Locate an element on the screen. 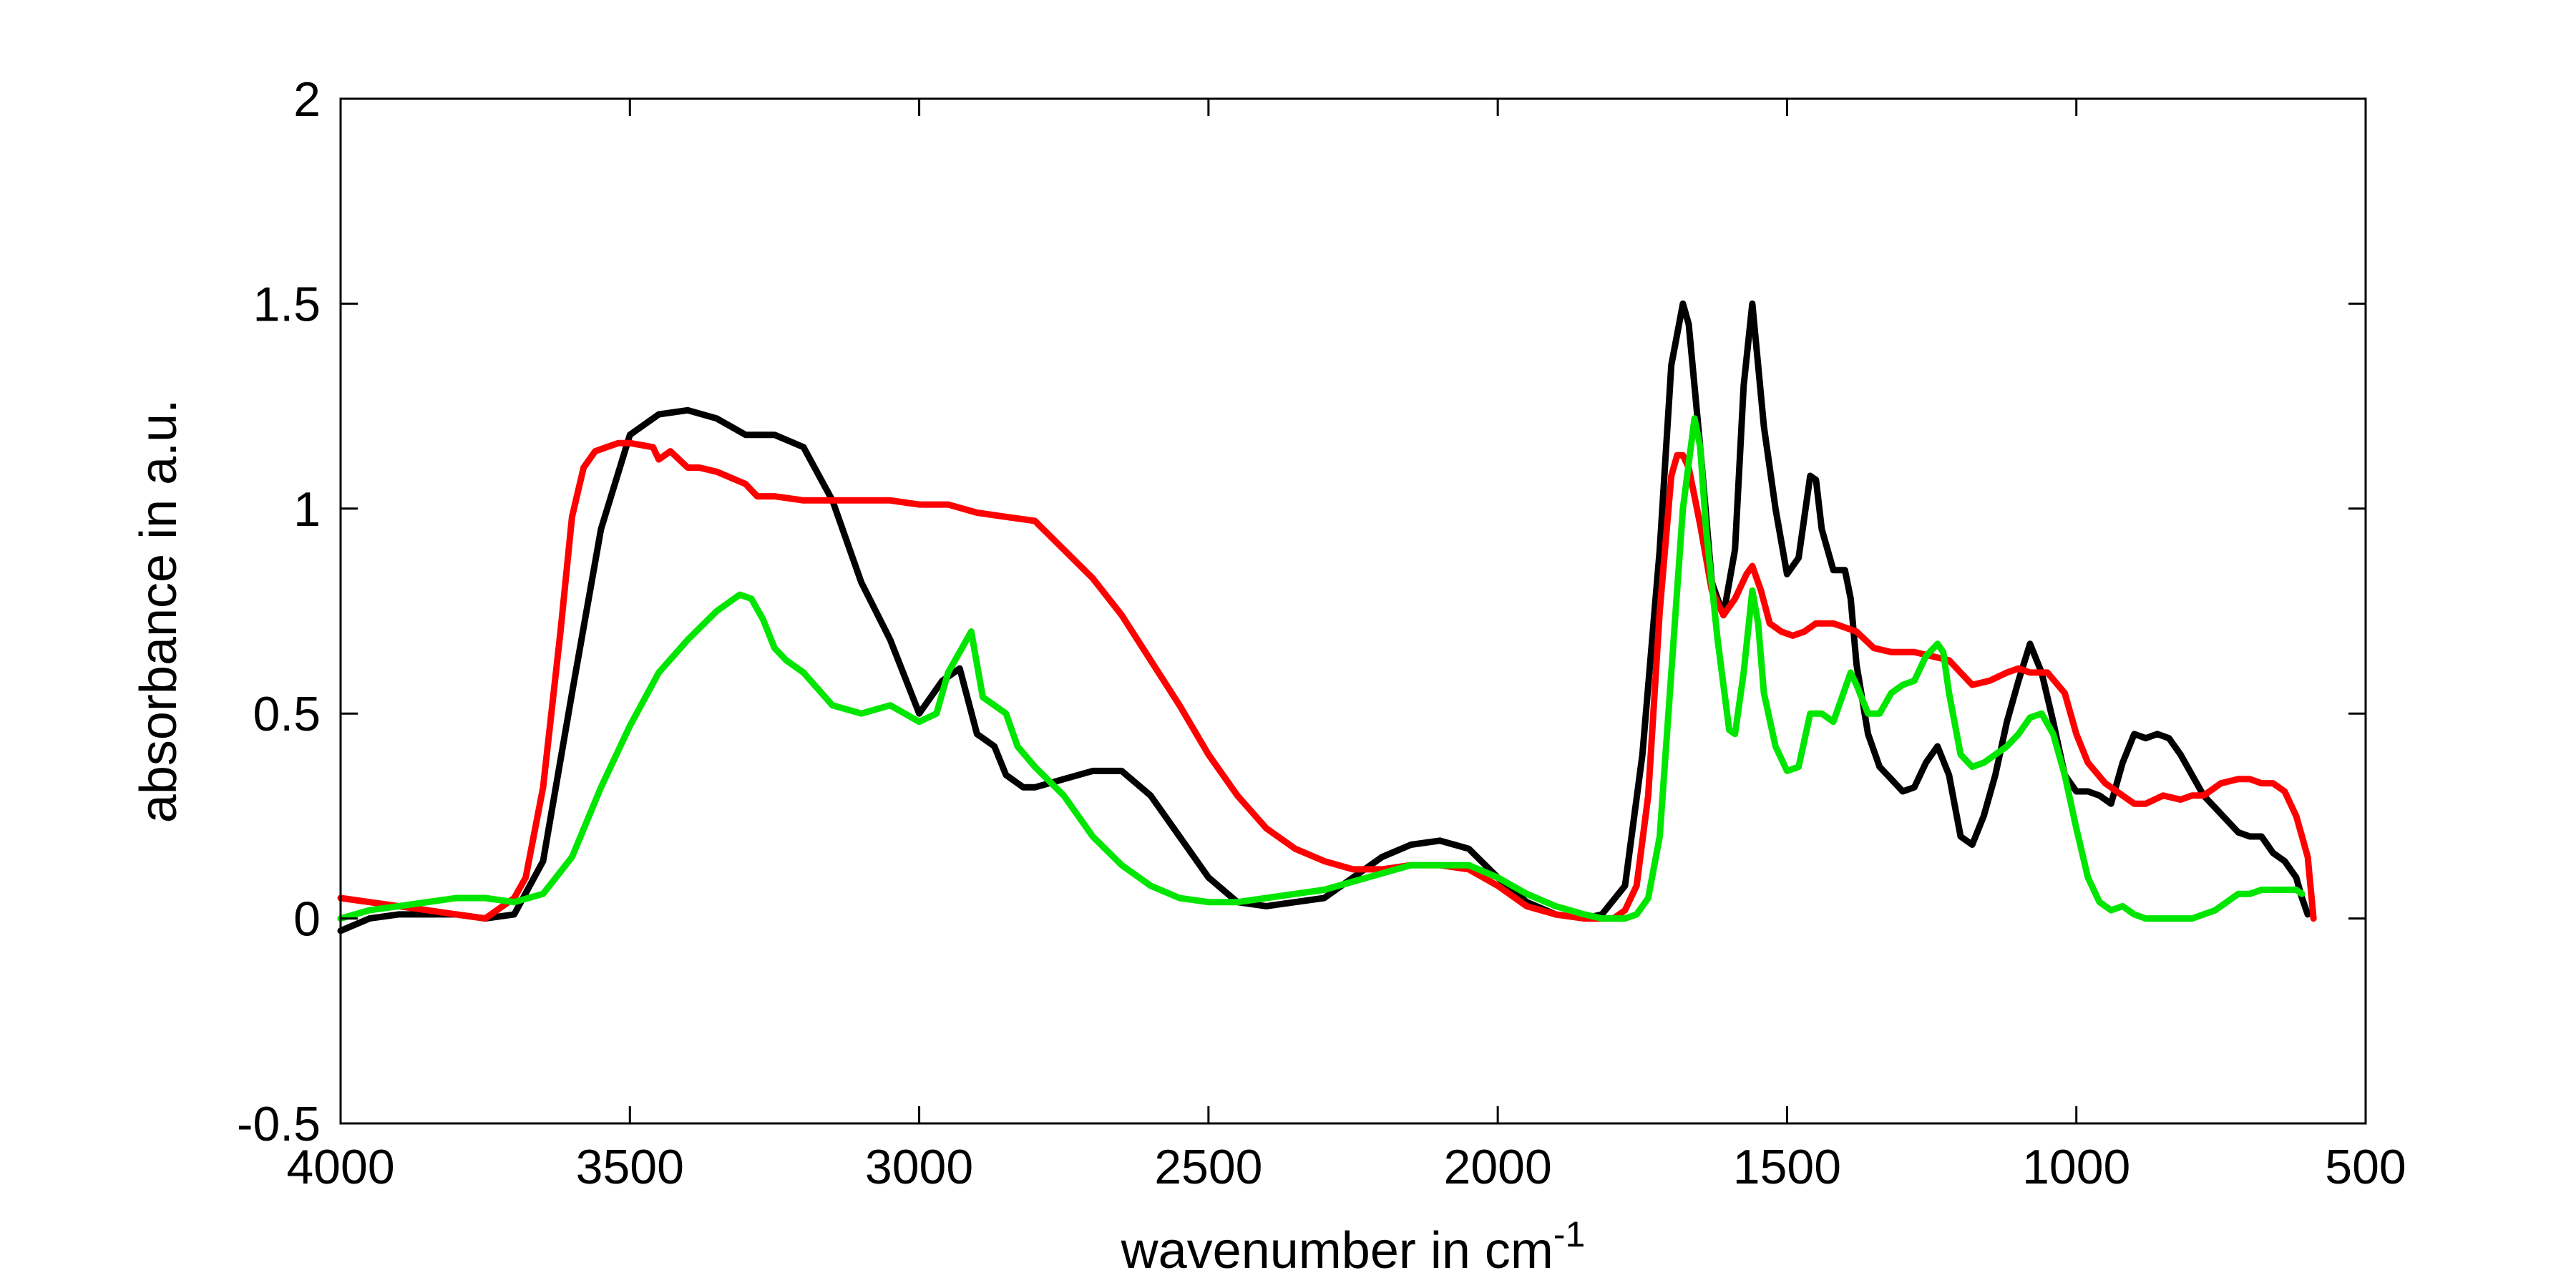 The width and height of the screenshot is (2576, 1288). x-tick-label: 1500 is located at coordinates (1787, 1167).